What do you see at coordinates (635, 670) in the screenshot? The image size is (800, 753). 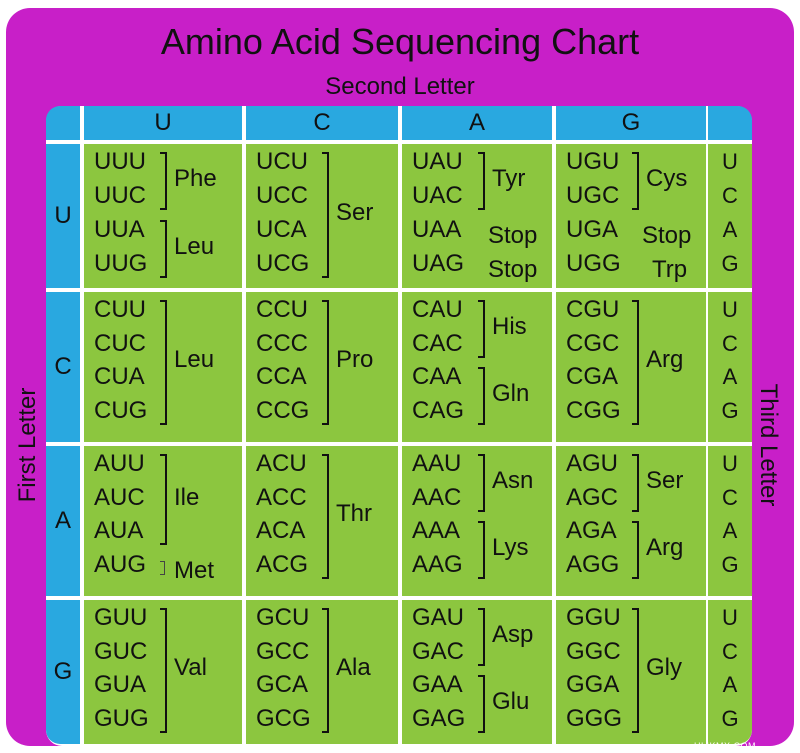 I see `bracket-gly` at bounding box center [635, 670].